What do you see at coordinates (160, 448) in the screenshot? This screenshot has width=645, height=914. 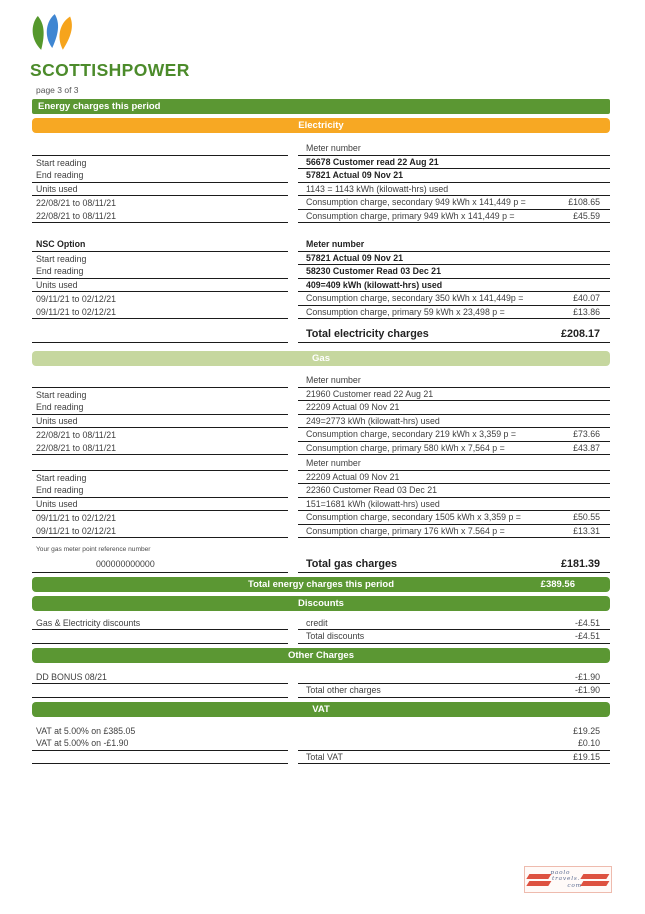 I see `row-label: 22/08/21 to 08/11/21` at bounding box center [160, 448].